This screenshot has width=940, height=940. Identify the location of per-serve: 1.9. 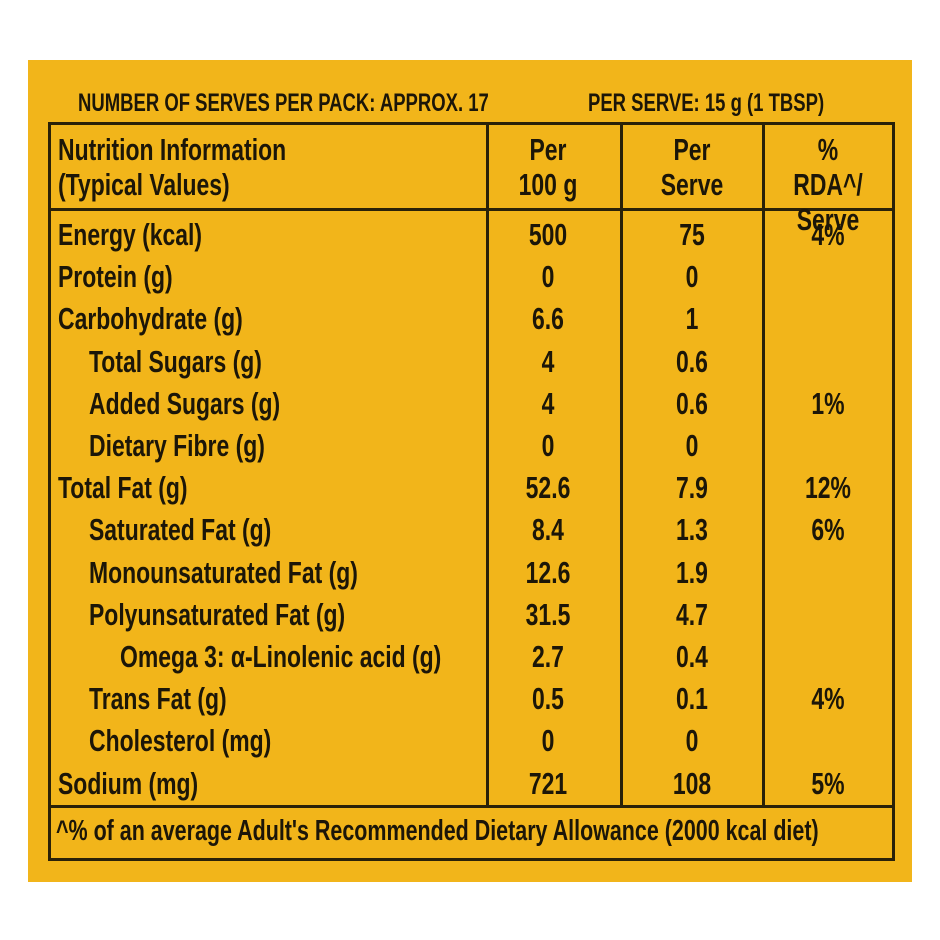
(692, 572).